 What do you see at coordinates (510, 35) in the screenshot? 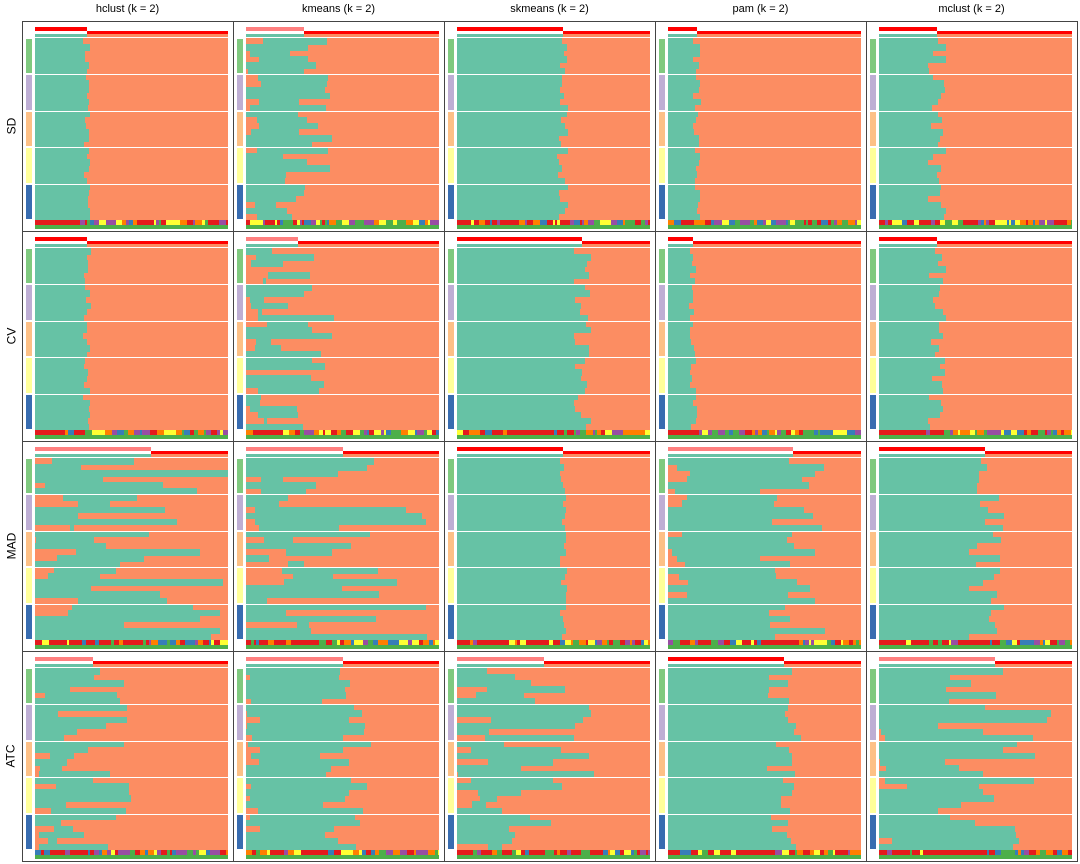
I see `class-bar` at bounding box center [510, 35].